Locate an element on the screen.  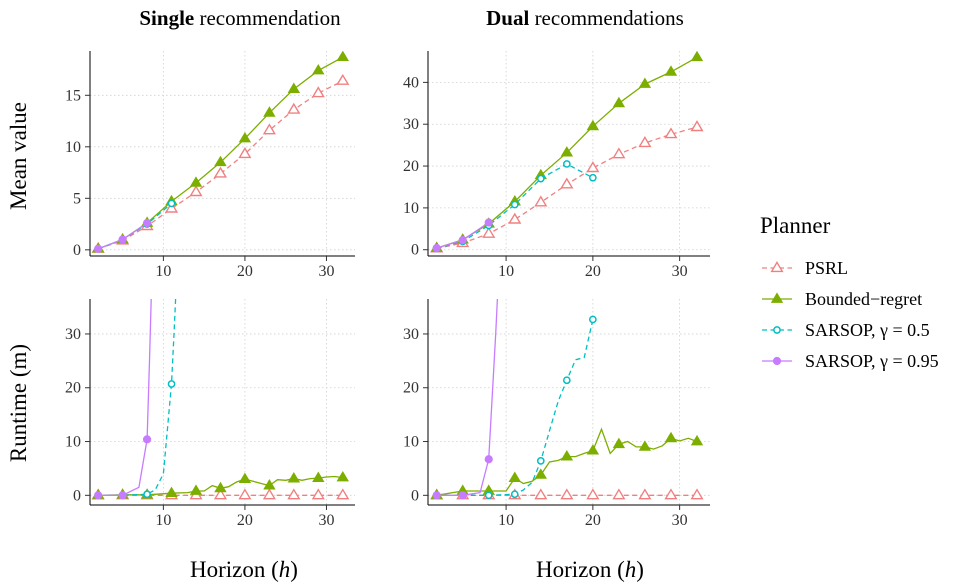
legend-label: SARSOP, γ = 0.95 is located at coordinates (872, 361).